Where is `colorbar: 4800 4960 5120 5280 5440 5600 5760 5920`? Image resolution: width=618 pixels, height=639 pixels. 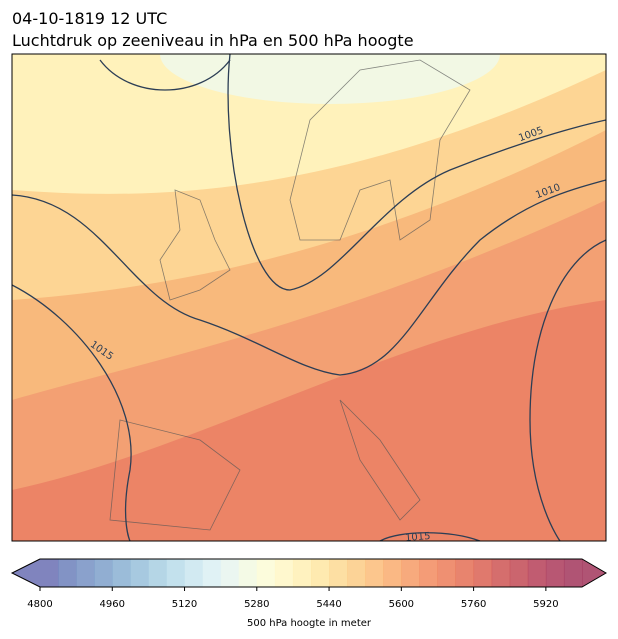
colorbar: 4800 4960 5120 5280 5440 5600 5760 5920 is located at coordinates (308, 584).